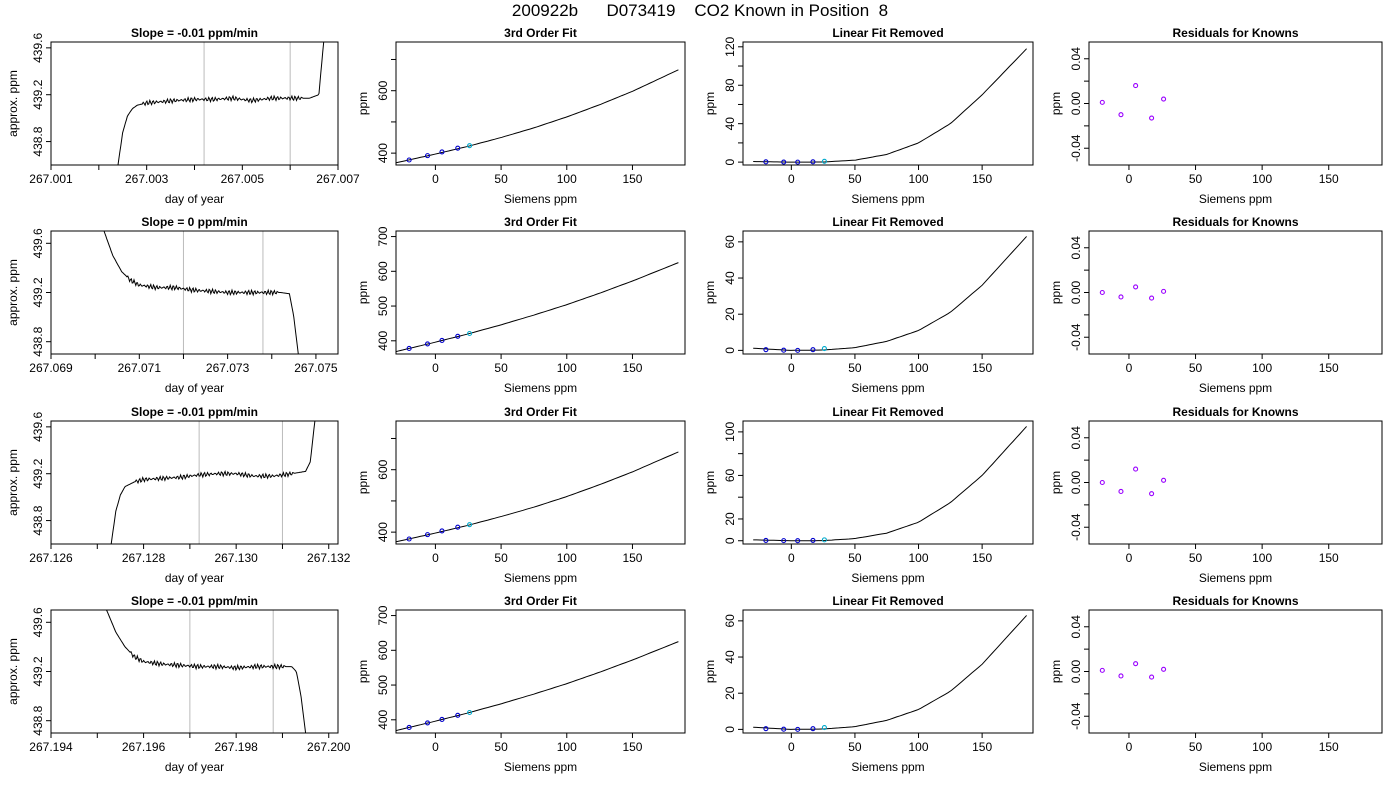  What do you see at coordinates (140, 368) in the screenshot?
I see `x-tick-label: 267.071` at bounding box center [140, 368].